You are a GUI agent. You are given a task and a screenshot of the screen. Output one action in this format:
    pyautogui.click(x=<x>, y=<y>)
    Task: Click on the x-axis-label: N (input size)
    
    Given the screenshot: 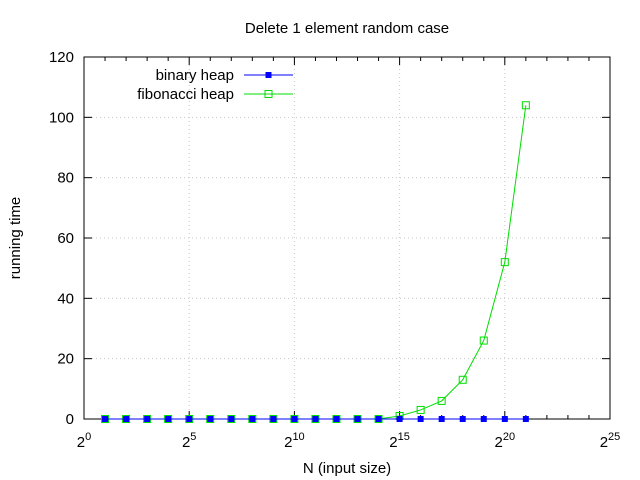 What is the action you would take?
    pyautogui.click(x=347, y=468)
    